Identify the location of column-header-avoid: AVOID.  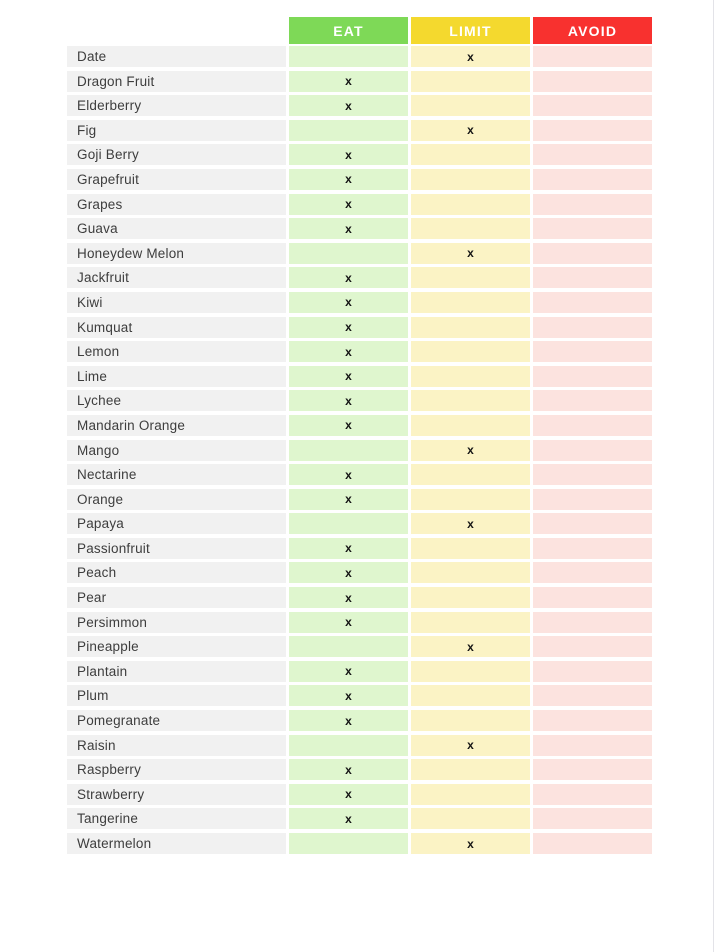
(592, 30).